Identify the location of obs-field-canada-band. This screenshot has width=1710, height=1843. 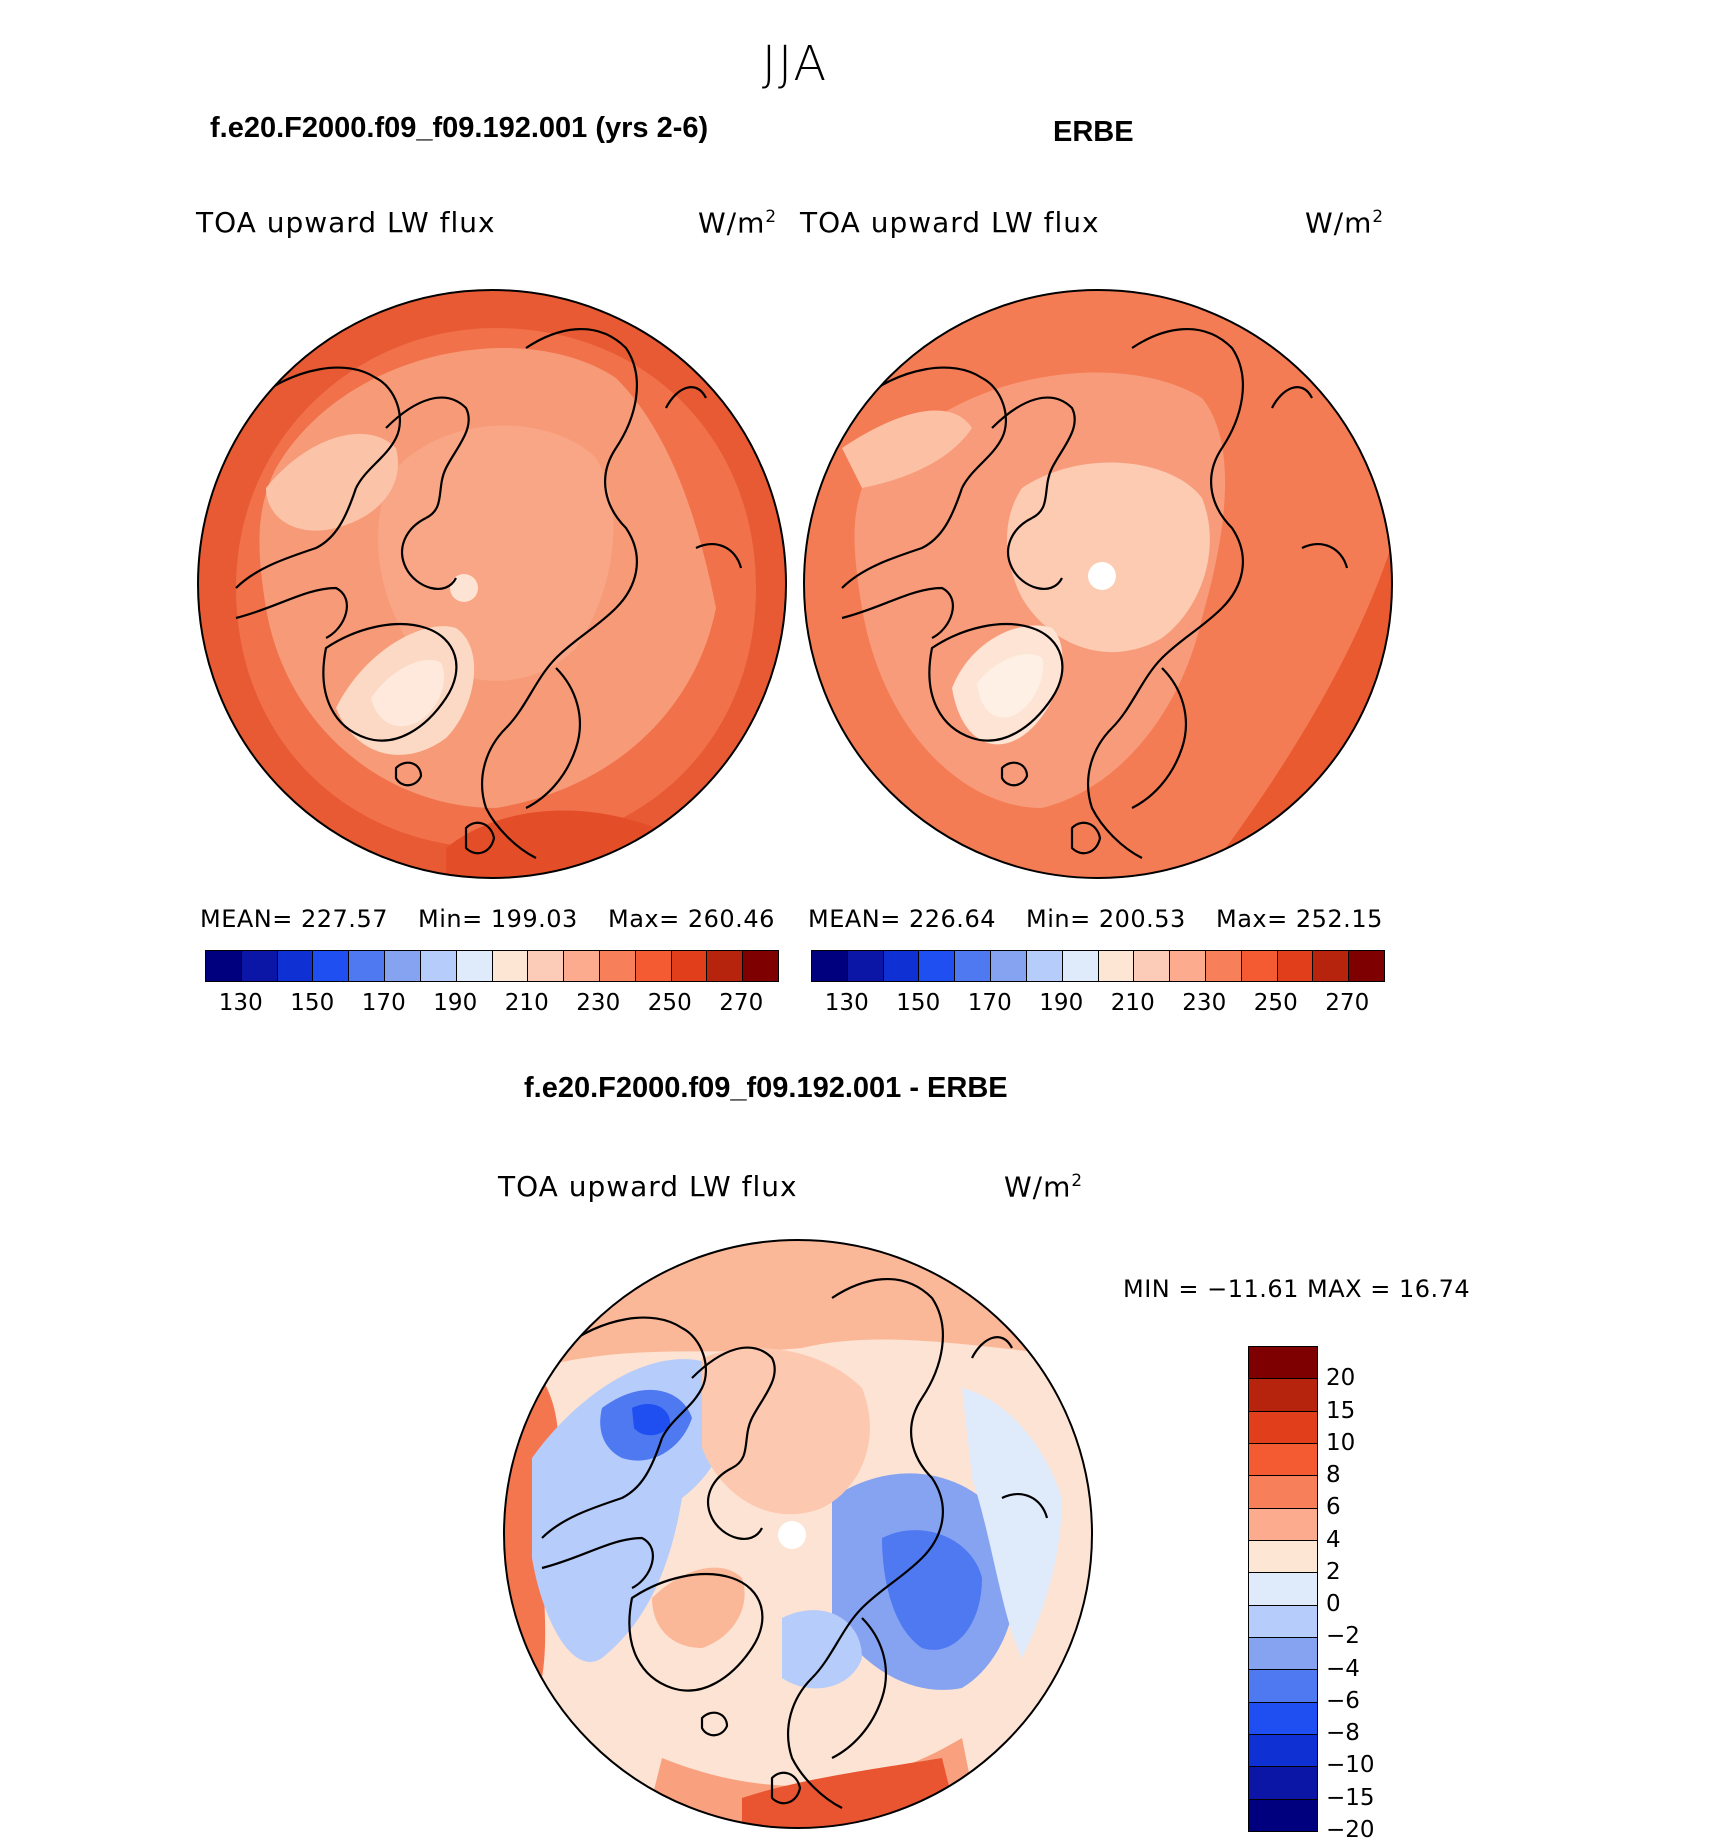
(907, 449).